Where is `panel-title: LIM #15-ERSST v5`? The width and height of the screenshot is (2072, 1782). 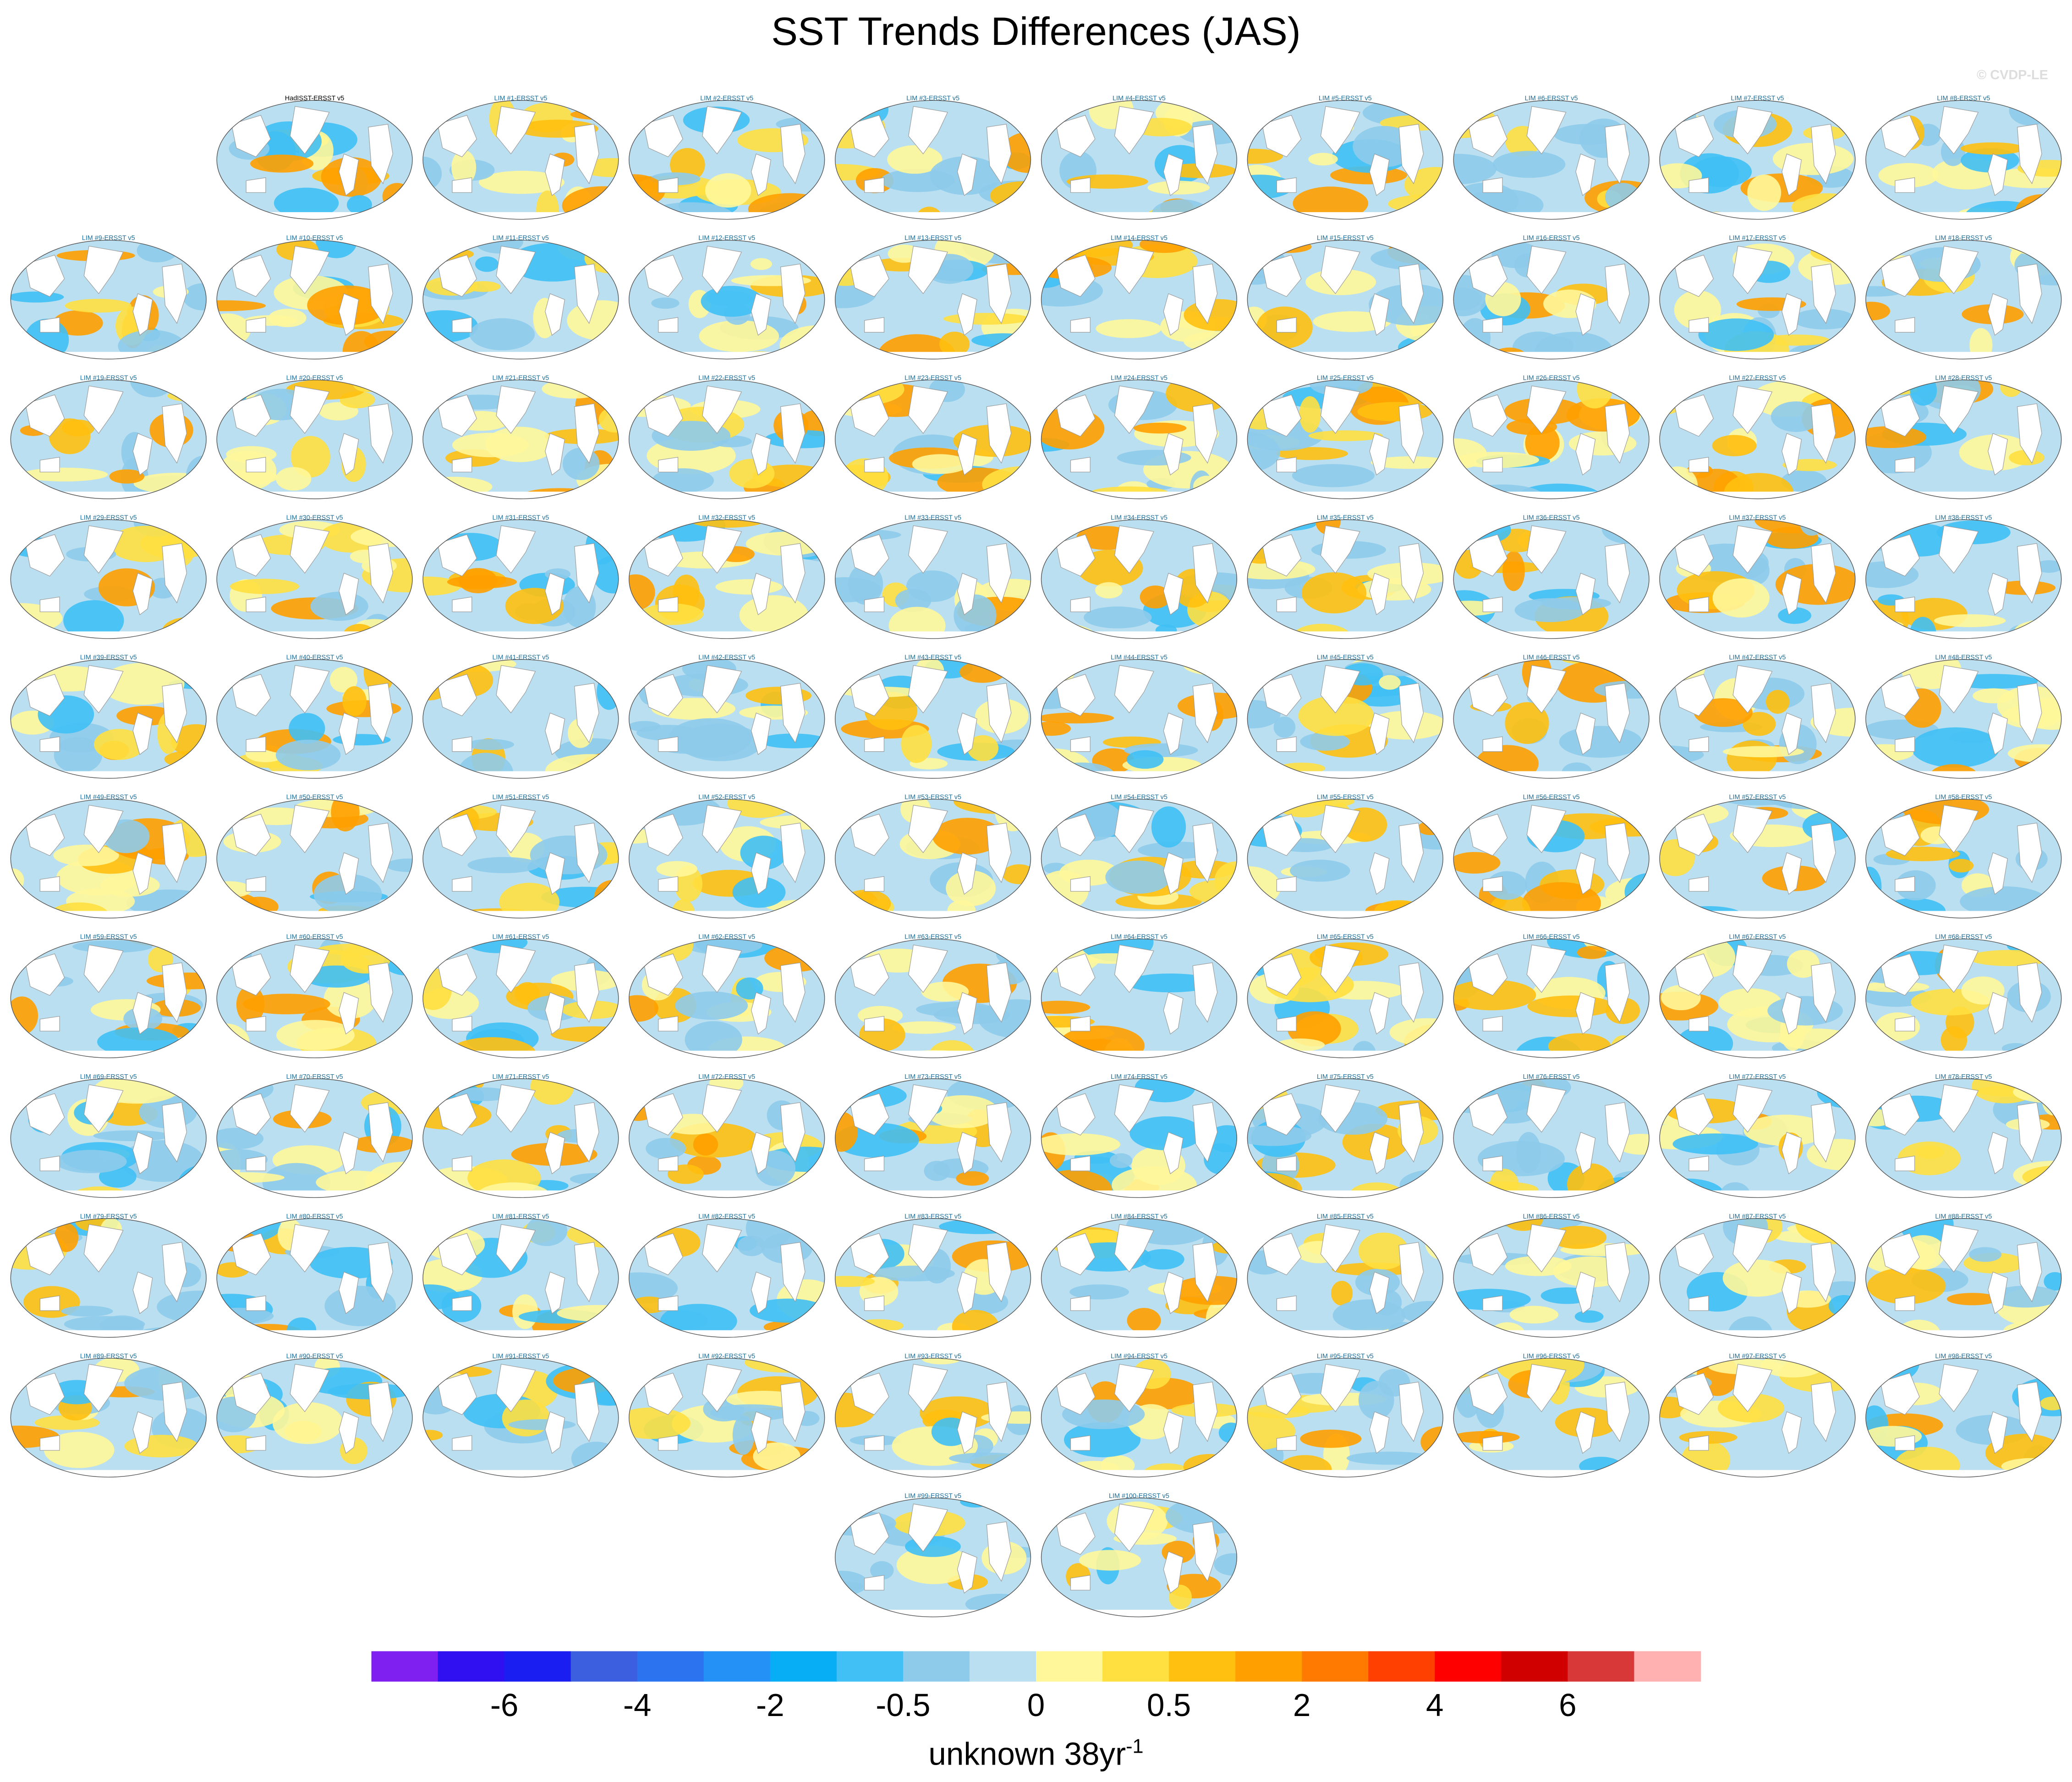
panel-title: LIM #15-ERSST v5 is located at coordinates (1345, 238).